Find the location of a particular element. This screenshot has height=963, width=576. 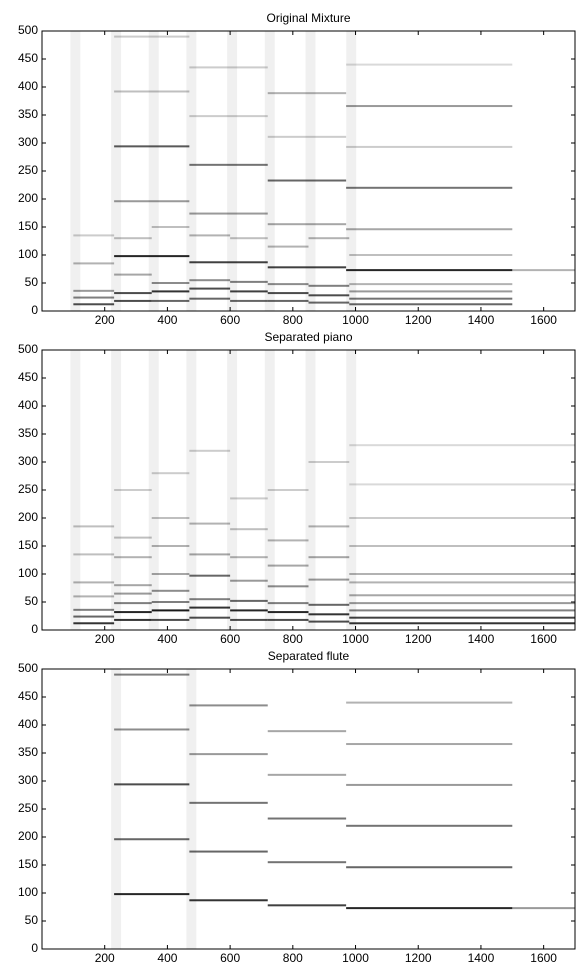

y-tick-label: 350 is located at coordinates (28, 433).